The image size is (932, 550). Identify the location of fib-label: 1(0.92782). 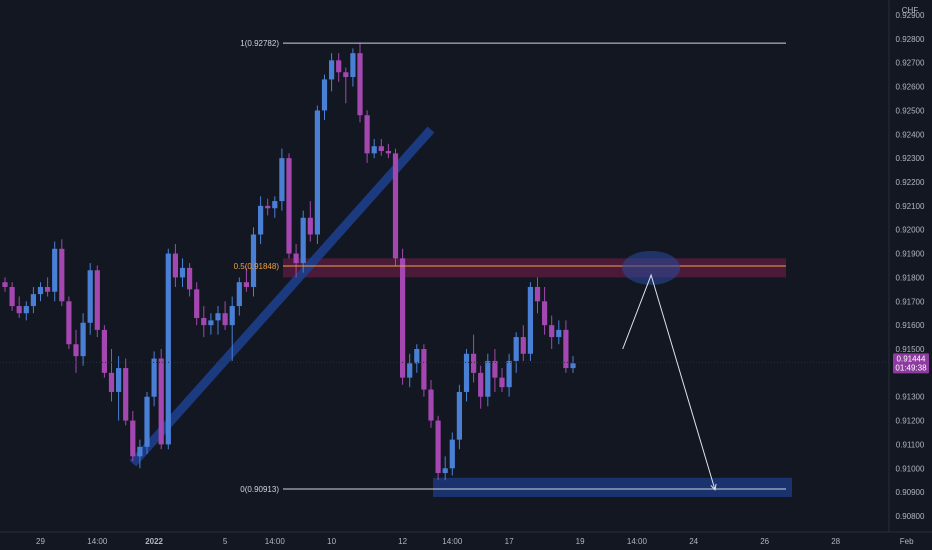
(259, 43).